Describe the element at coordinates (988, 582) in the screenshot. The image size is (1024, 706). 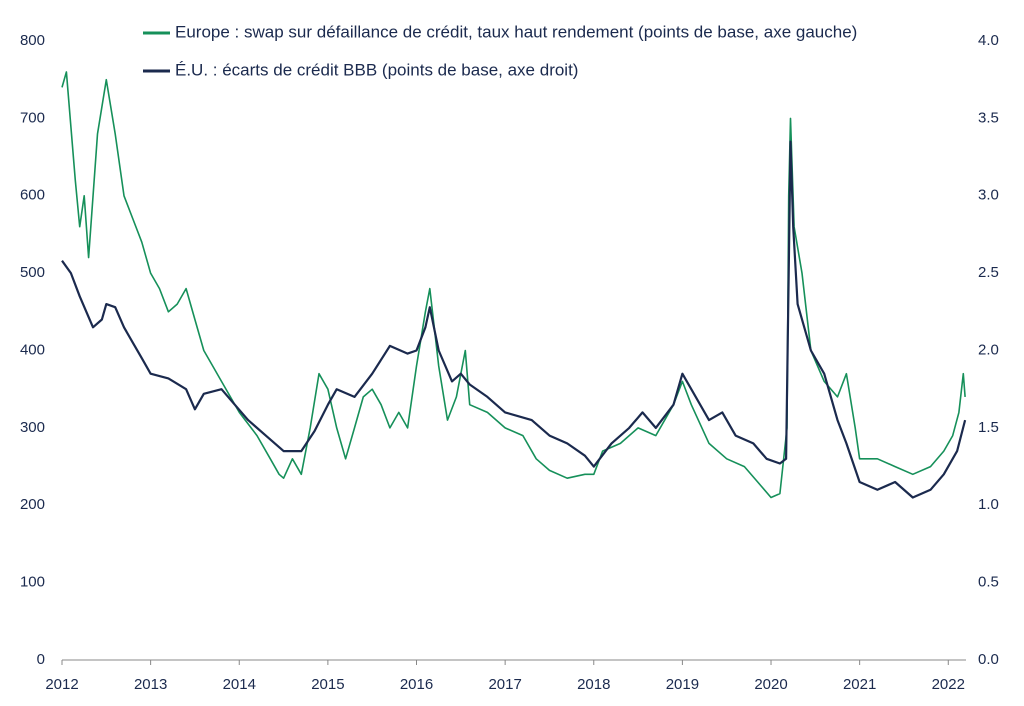
I see `y2-tick-label: 0.5` at that location.